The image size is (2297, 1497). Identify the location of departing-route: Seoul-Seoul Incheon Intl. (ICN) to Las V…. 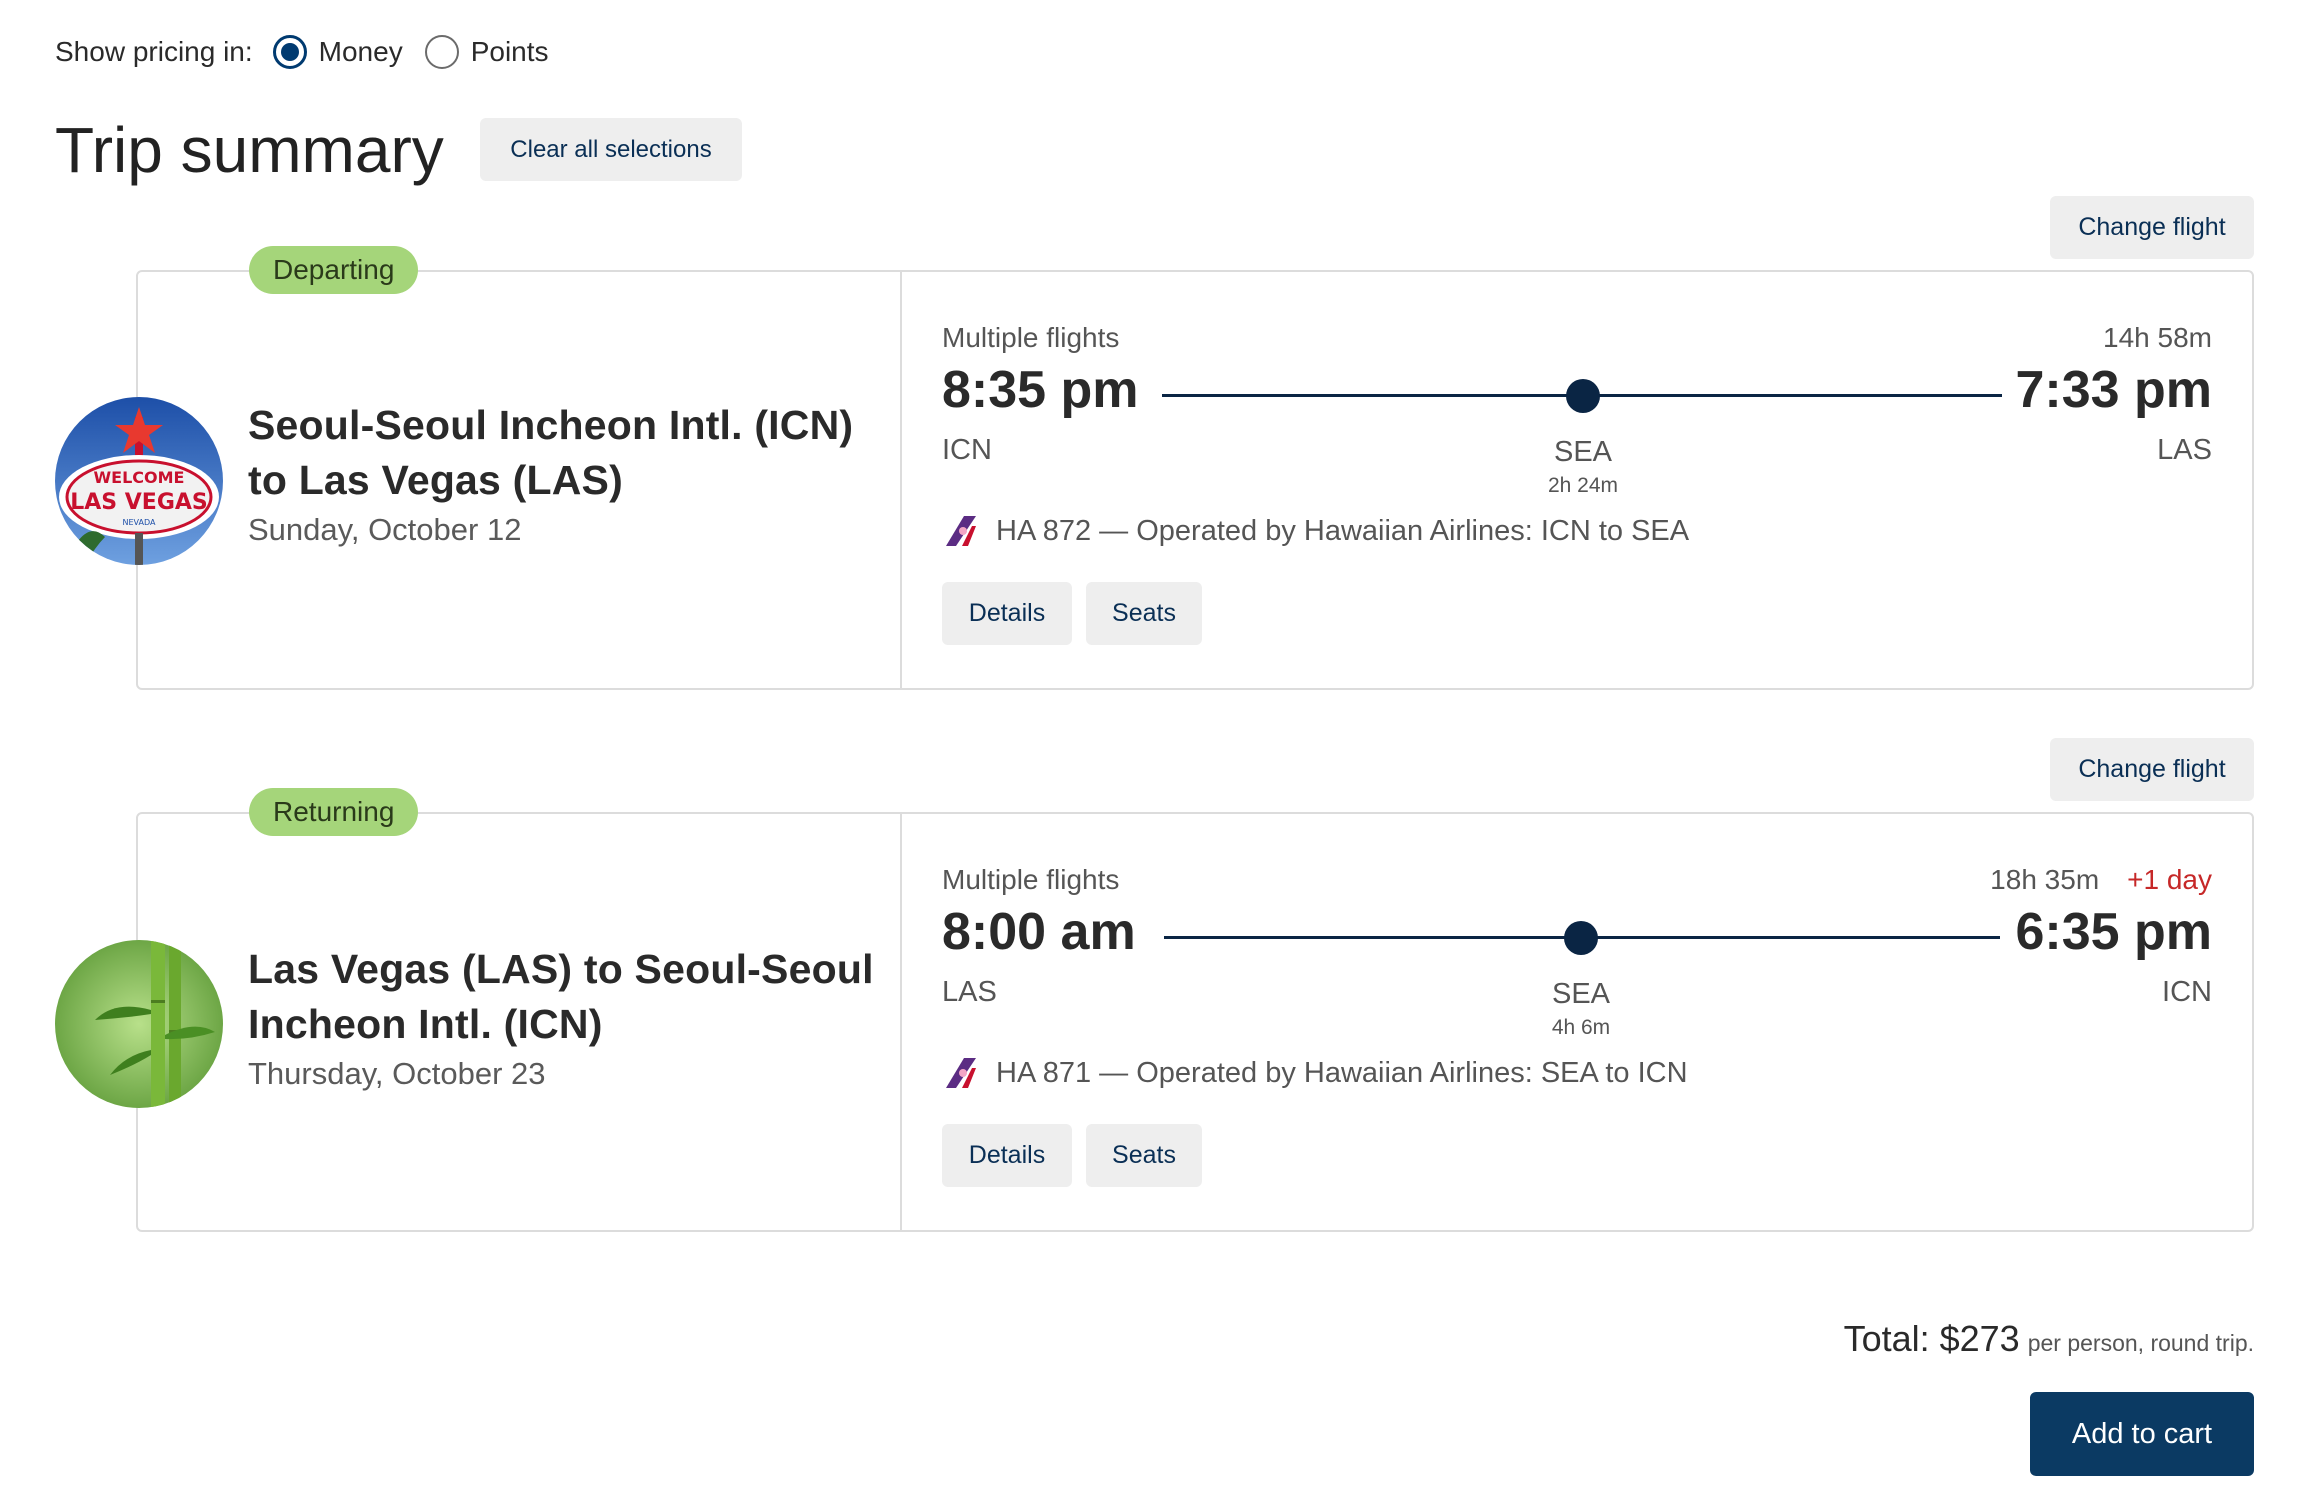
(568, 473).